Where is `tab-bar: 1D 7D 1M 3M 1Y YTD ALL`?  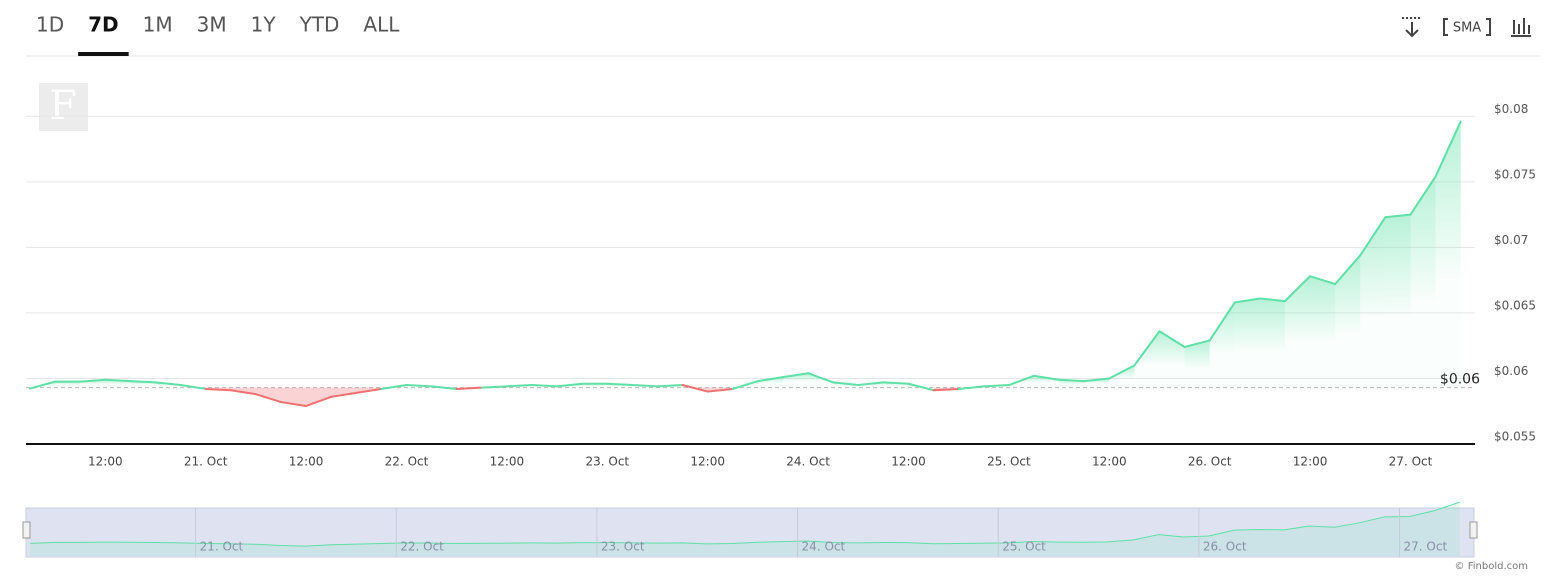
tab-bar: 1D 7D 1M 3M 1Y YTD ALL is located at coordinates (218, 34).